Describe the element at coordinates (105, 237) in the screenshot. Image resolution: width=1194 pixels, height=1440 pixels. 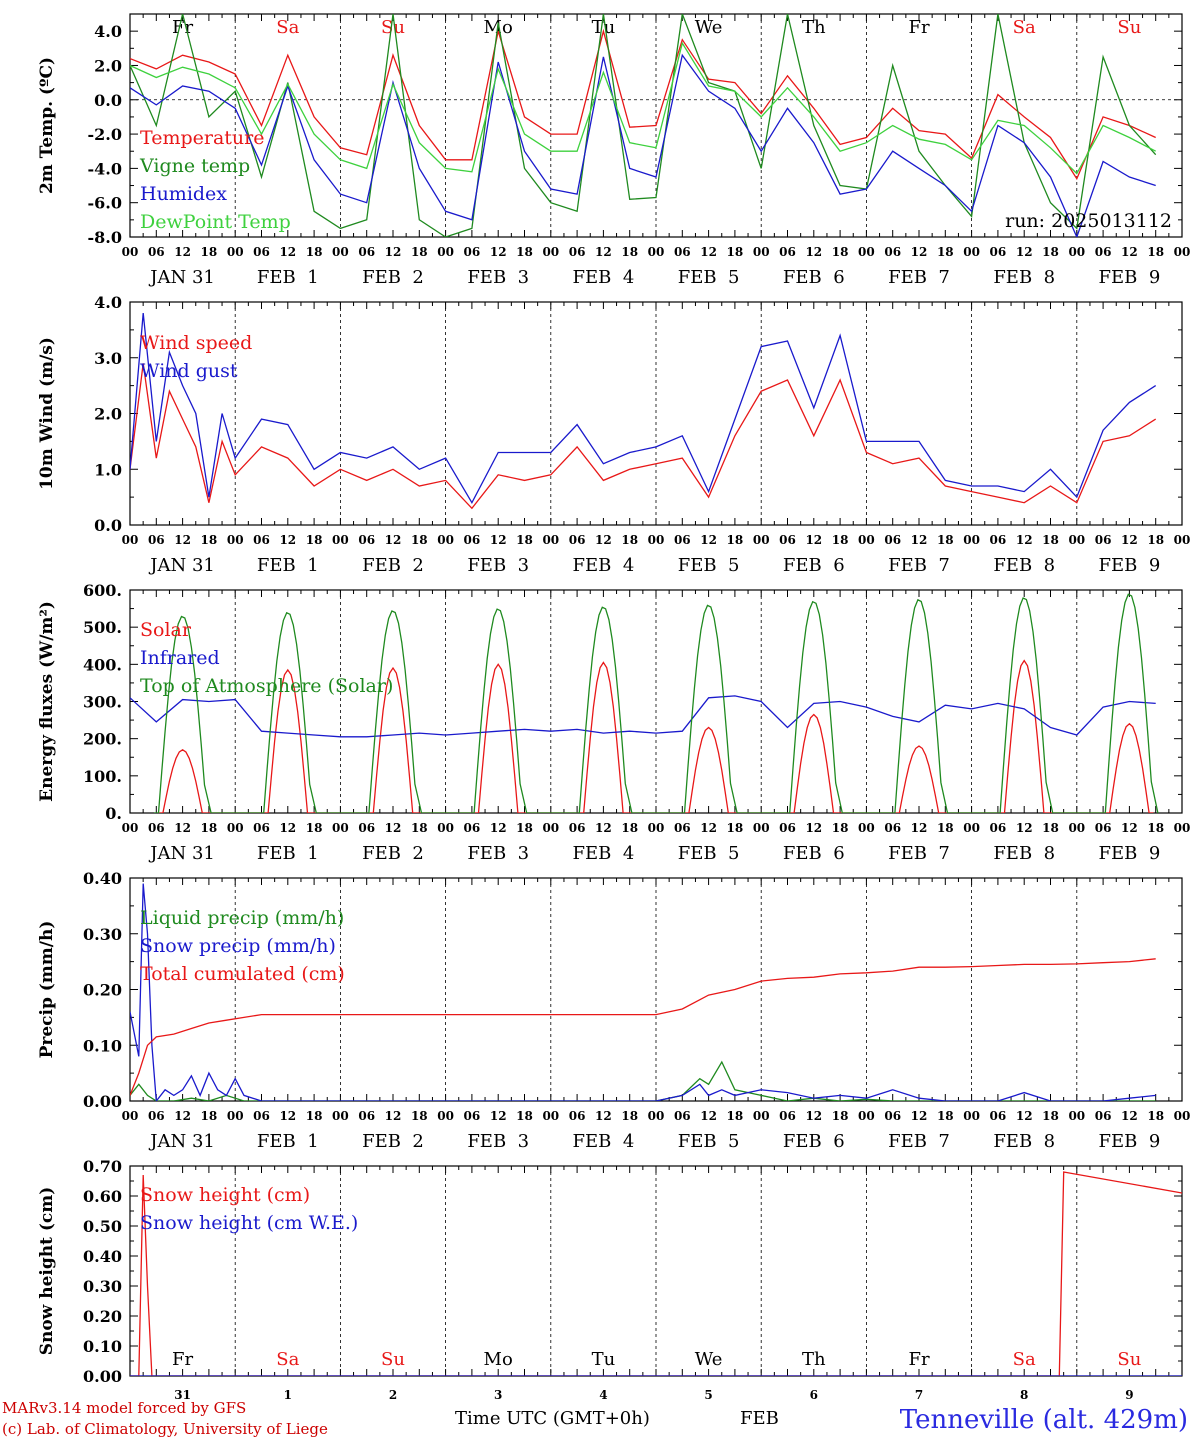
I see `y-tick-label: -8.0` at that location.